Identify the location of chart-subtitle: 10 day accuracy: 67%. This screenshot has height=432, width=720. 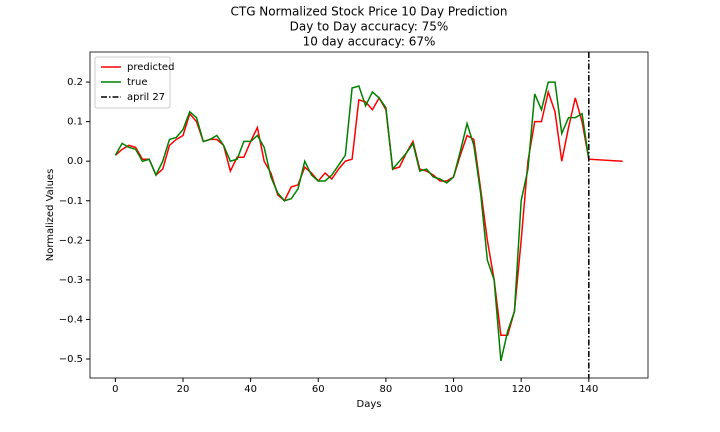
(369, 42).